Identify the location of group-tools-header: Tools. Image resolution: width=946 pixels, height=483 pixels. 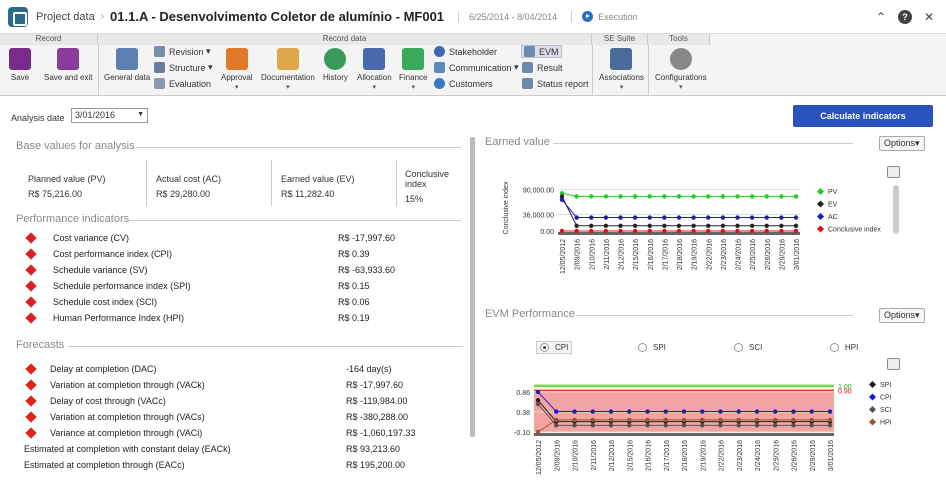
(679, 39).